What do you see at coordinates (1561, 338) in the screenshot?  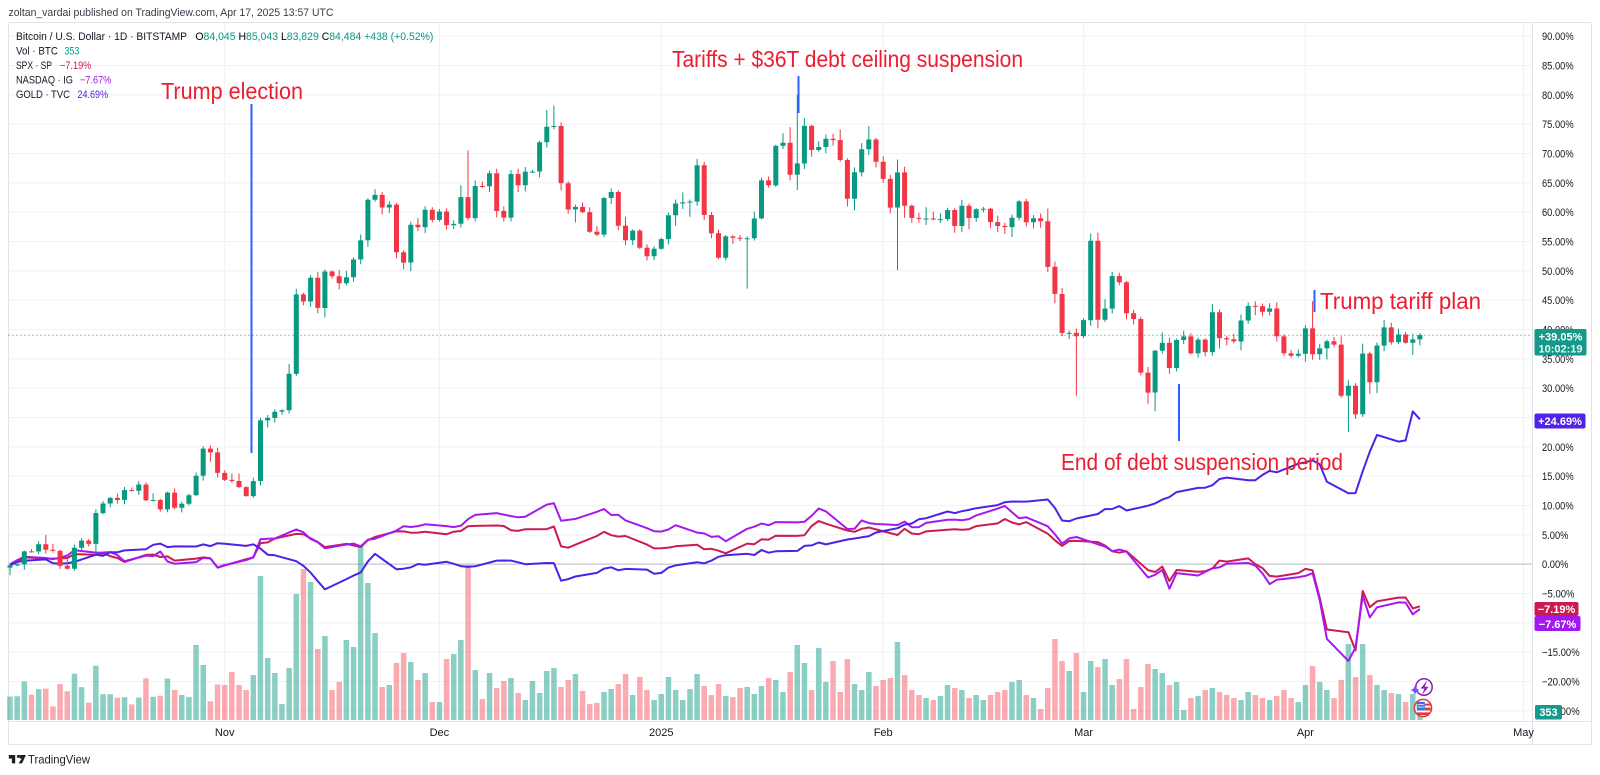 I see `svg-text: +39.05%` at bounding box center [1561, 338].